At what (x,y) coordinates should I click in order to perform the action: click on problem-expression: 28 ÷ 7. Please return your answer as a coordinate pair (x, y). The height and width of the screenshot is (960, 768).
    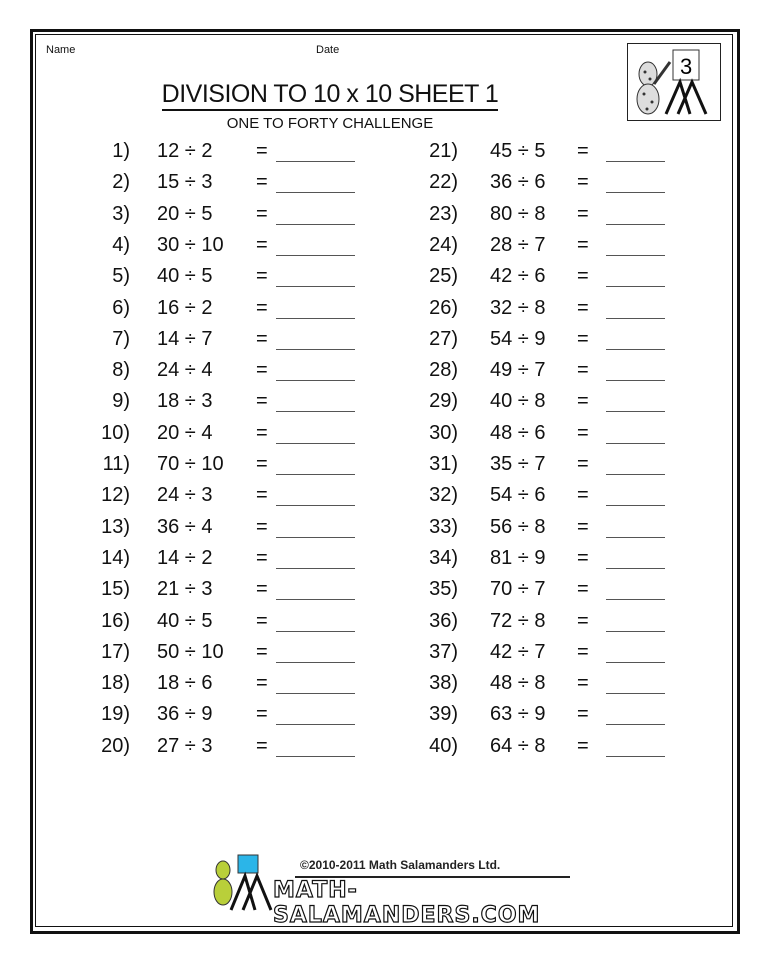
    Looking at the image, I should click on (518, 244).